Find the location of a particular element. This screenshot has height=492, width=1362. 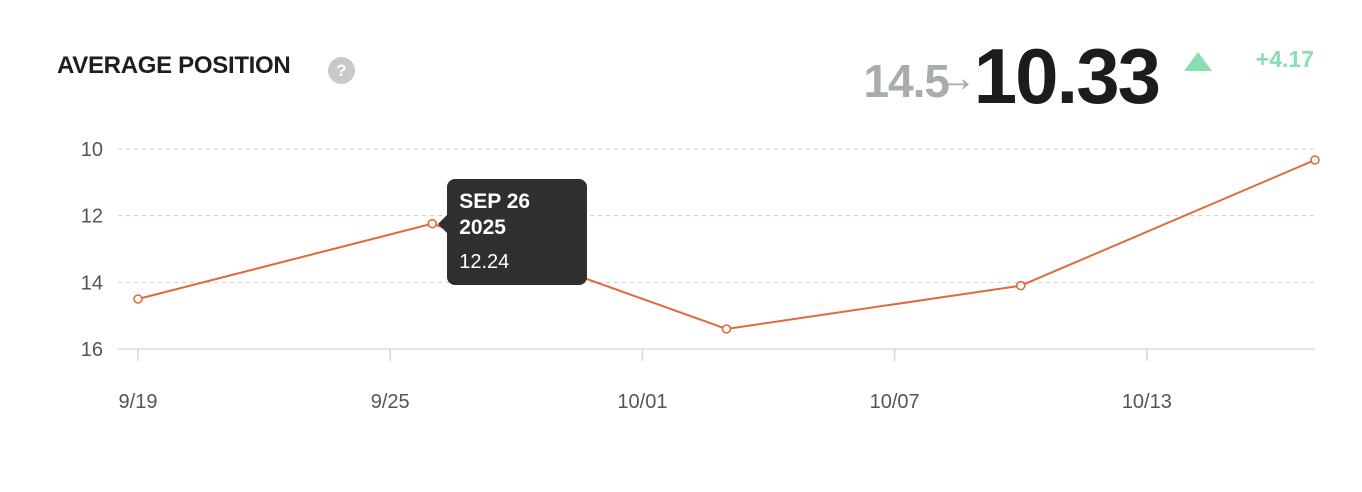

y-tick-label: 14 is located at coordinates (92, 283).